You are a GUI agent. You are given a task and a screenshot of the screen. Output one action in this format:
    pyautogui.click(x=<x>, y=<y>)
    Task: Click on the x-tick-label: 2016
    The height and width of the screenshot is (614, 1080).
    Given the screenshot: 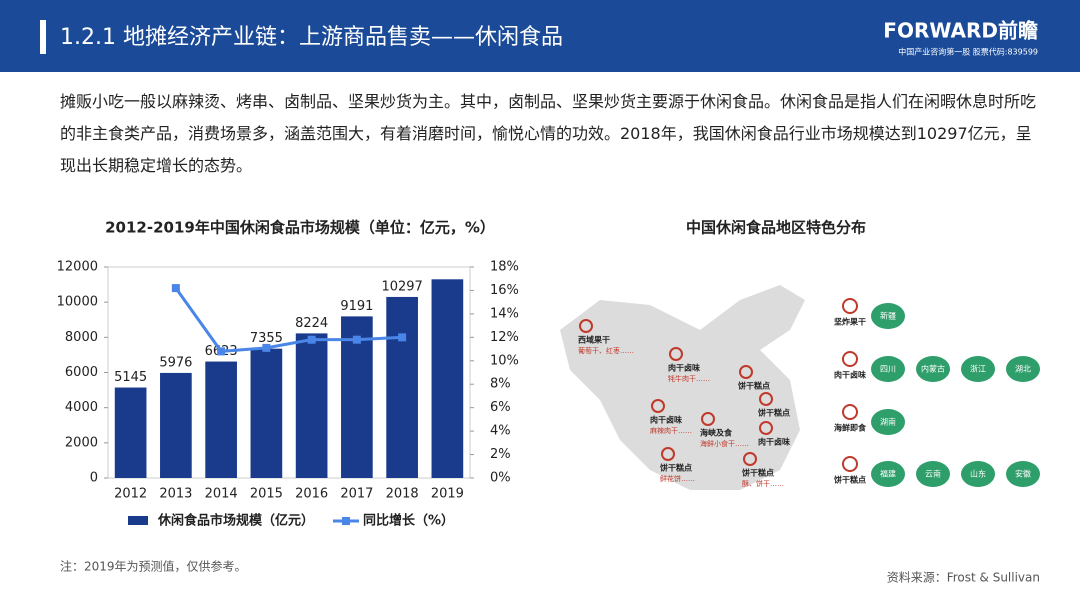 What is the action you would take?
    pyautogui.click(x=311, y=494)
    